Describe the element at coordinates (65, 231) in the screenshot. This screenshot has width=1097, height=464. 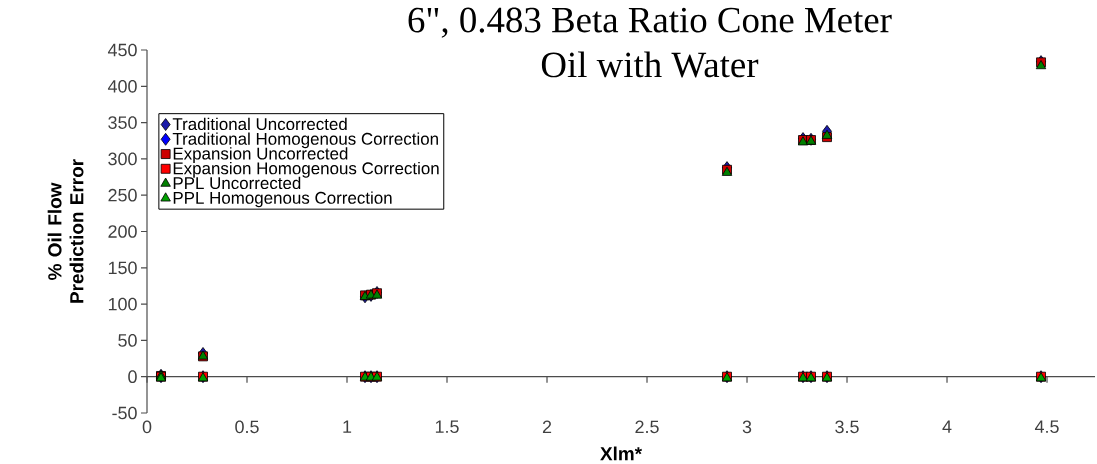
I see `y-axis-title: % Oil Flow Prediction Error` at that location.